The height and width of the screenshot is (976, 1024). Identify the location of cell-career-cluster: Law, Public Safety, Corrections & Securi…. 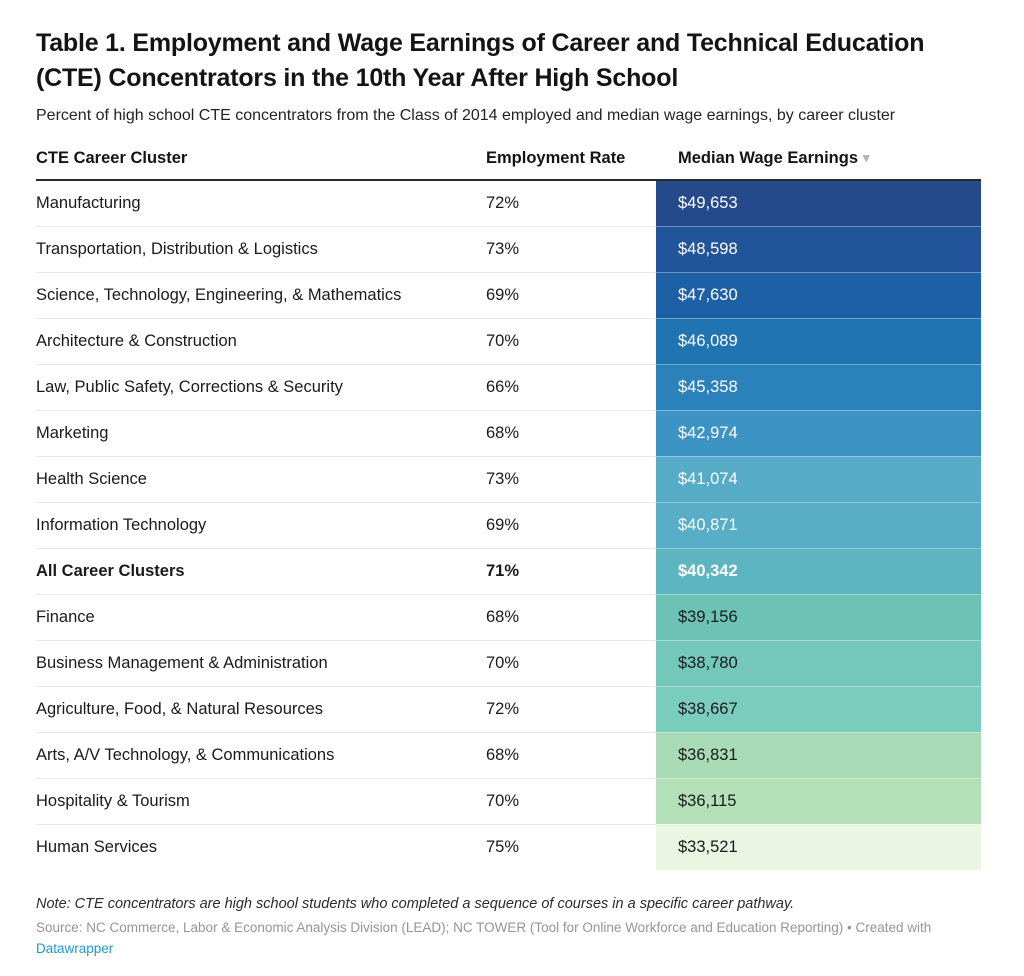
(261, 386).